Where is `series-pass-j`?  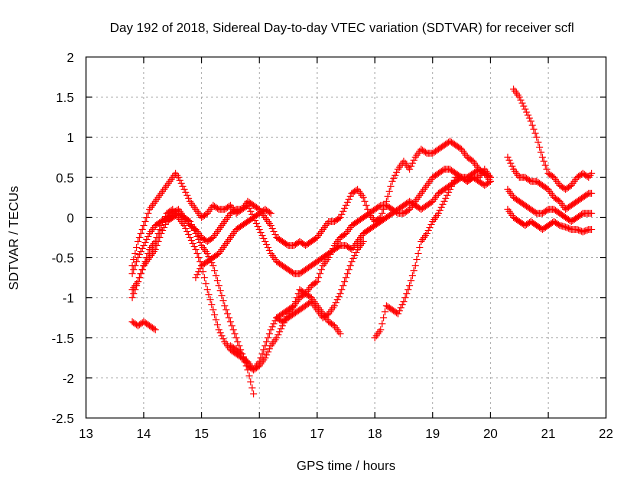
series-pass-j is located at coordinates (553, 139).